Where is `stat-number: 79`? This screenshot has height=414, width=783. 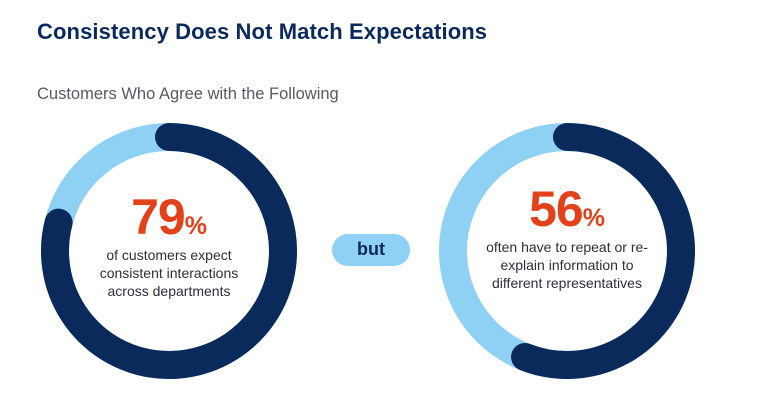 stat-number: 79 is located at coordinates (158, 217).